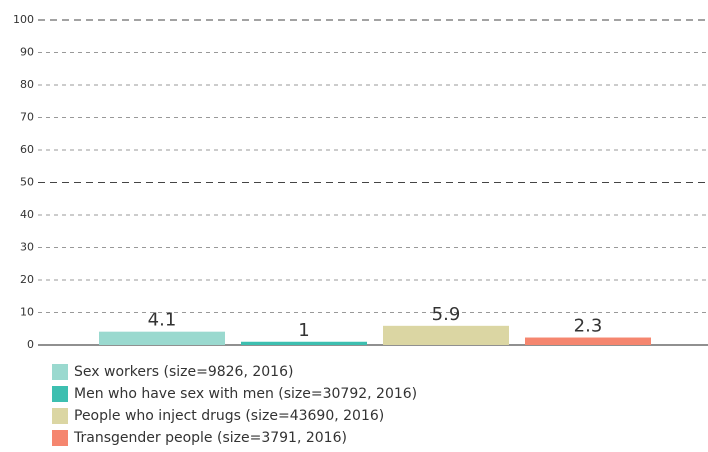 The width and height of the screenshot is (708, 452). Describe the element at coordinates (27, 279) in the screenshot. I see `y-tick-label: 20` at that location.